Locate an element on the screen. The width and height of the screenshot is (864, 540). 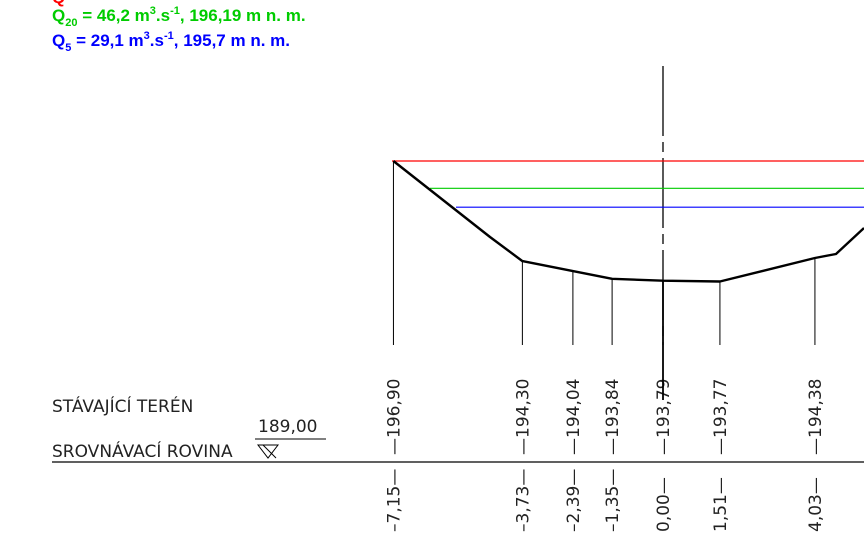
datum-marker-icon is located at coordinates (268, 451).